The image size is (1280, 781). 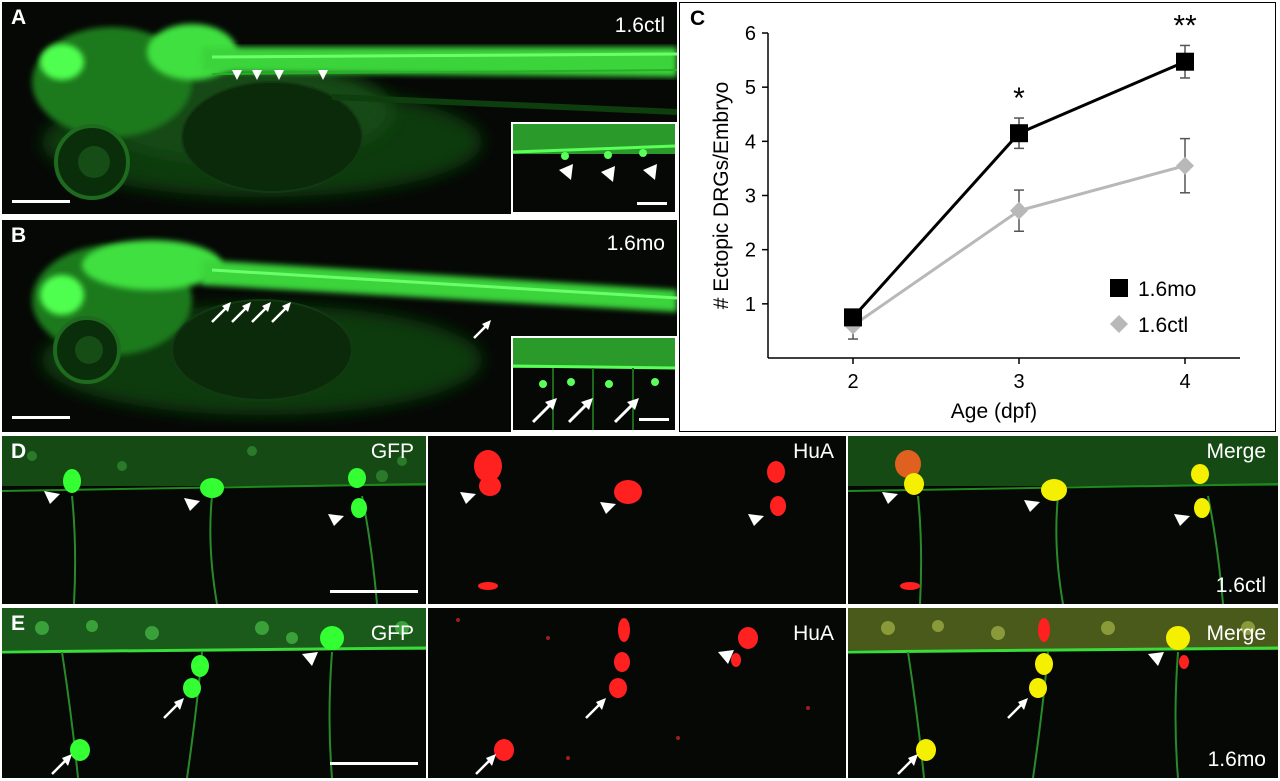 I want to click on panel-e-gfp: E GFP, so click(x=214, y=693).